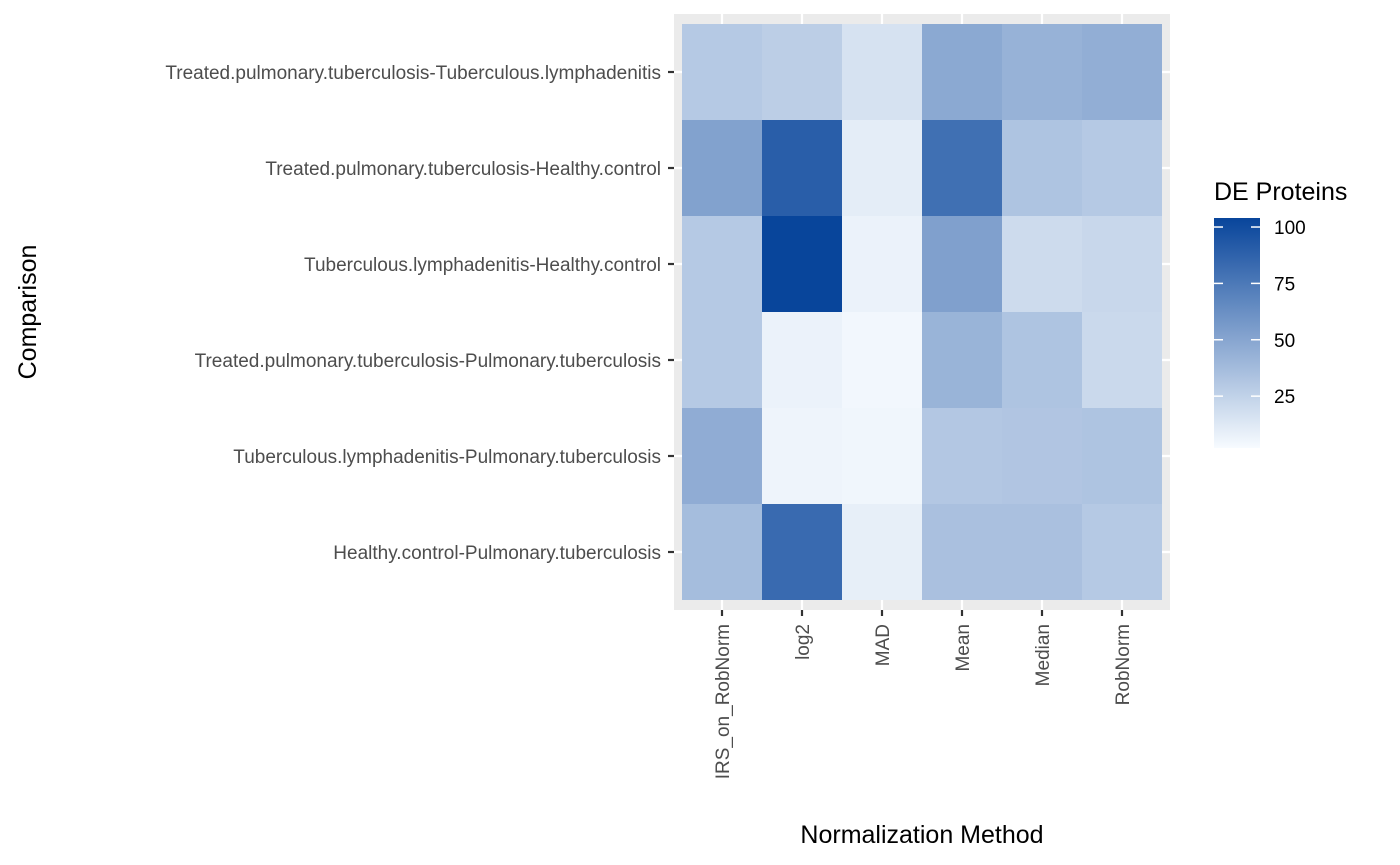 The height and width of the screenshot is (865, 1400). I want to click on legend: DE Proteins 25 50 75 100, so click(1280, 313).